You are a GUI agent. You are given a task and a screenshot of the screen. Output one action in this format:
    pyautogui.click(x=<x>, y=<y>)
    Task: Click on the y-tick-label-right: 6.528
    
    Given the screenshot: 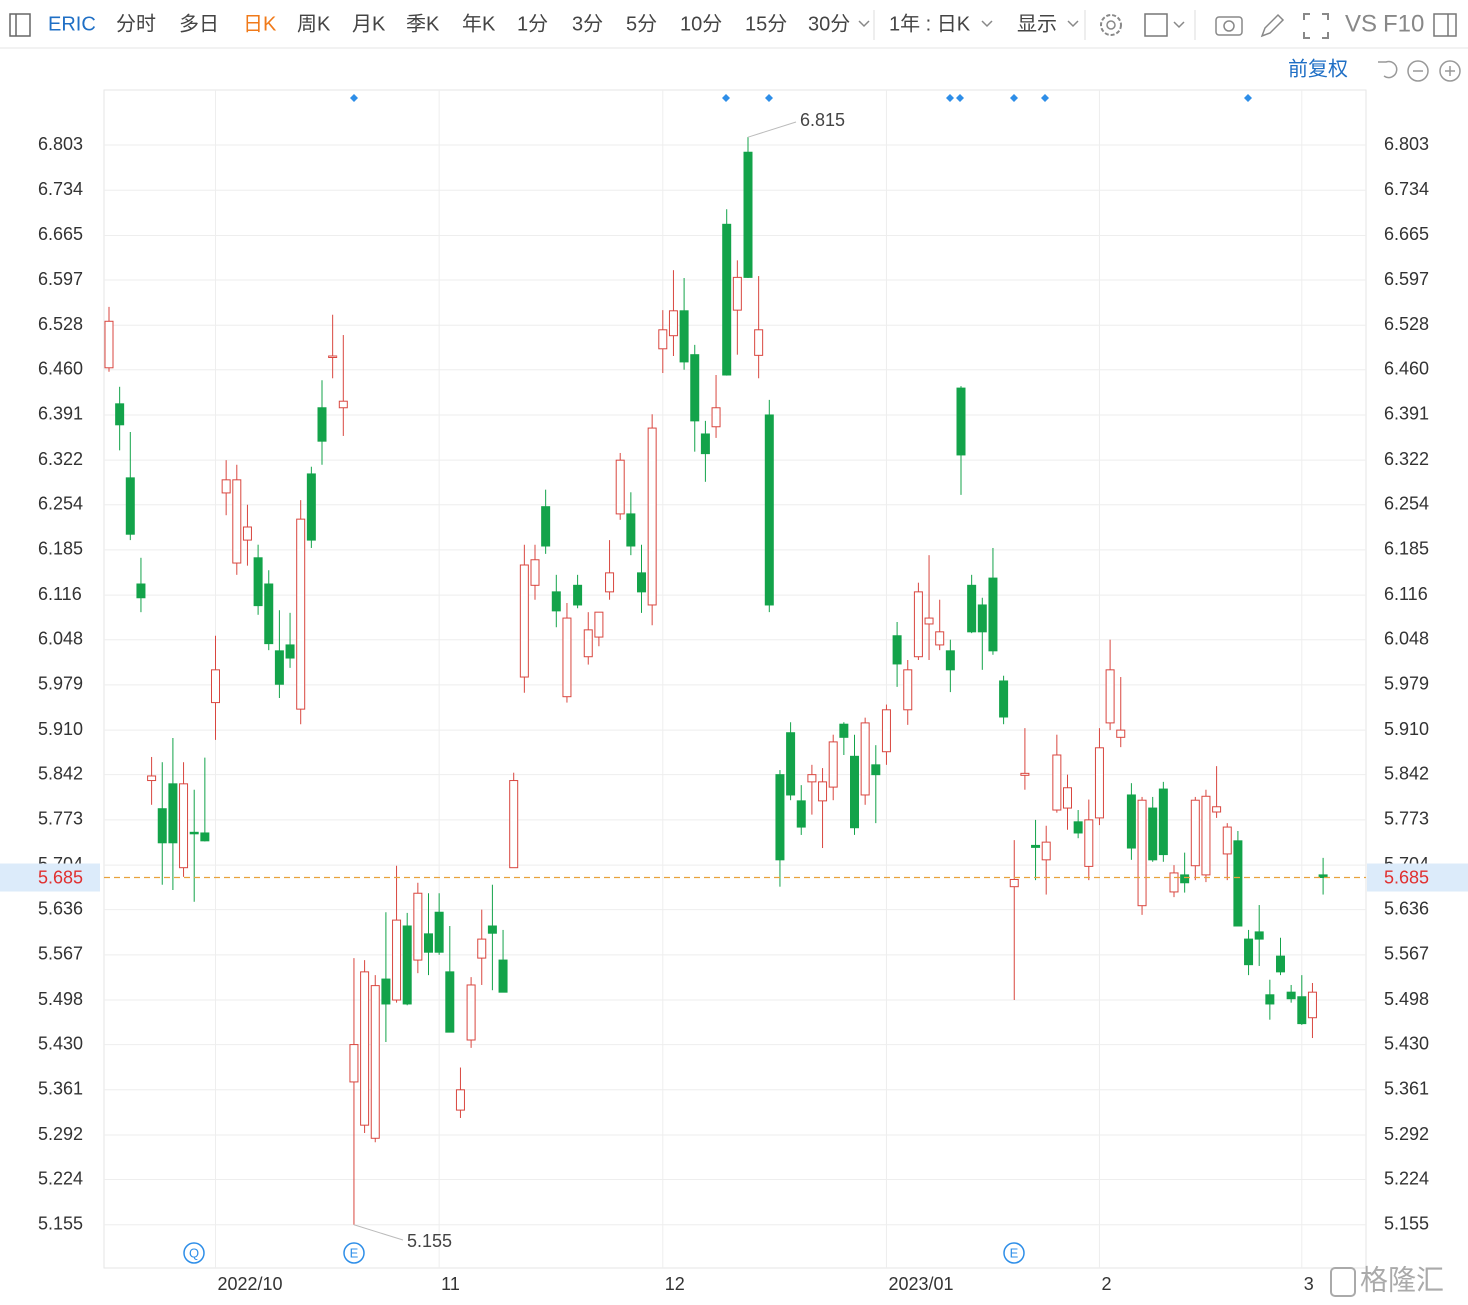 What is the action you would take?
    pyautogui.click(x=1406, y=324)
    